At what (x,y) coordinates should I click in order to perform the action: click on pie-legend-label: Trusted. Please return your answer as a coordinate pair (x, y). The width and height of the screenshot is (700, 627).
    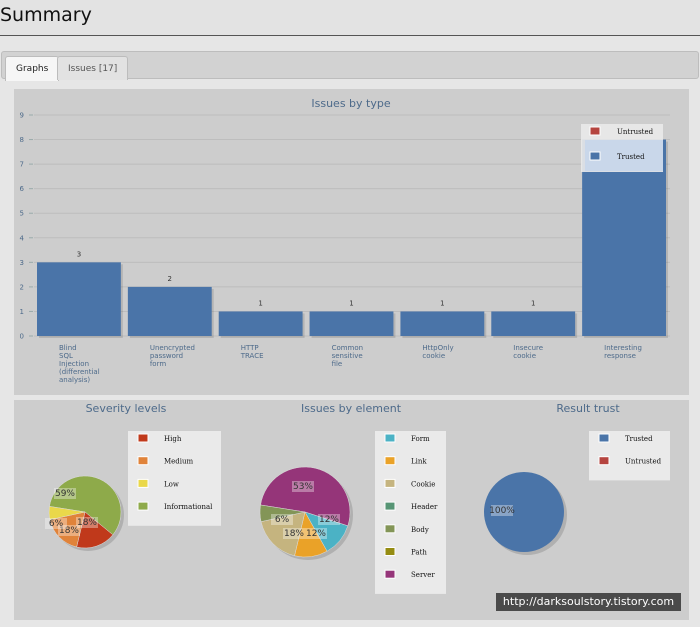
    Looking at the image, I should click on (639, 439).